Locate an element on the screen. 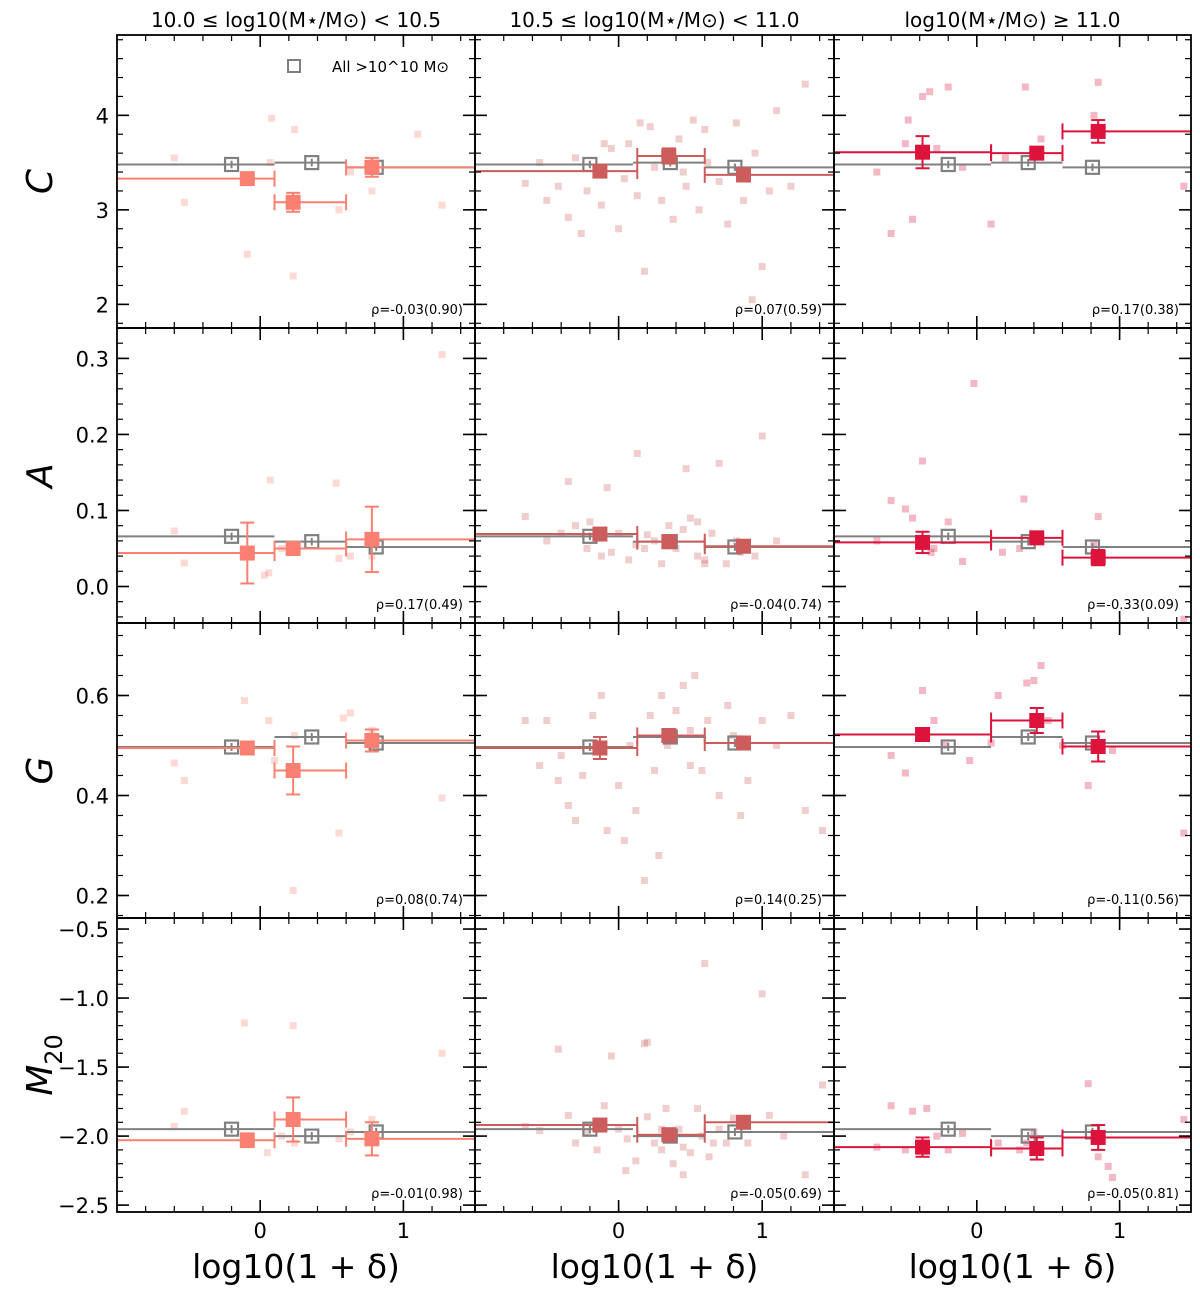 The image size is (1200, 1295). rho-annotation: ρ=0.17(0.49) is located at coordinates (419, 605).